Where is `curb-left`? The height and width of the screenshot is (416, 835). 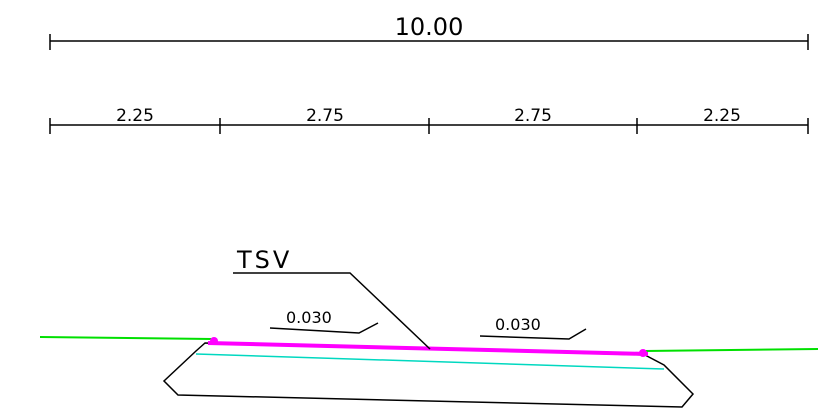
curb-left is located at coordinates (214, 341).